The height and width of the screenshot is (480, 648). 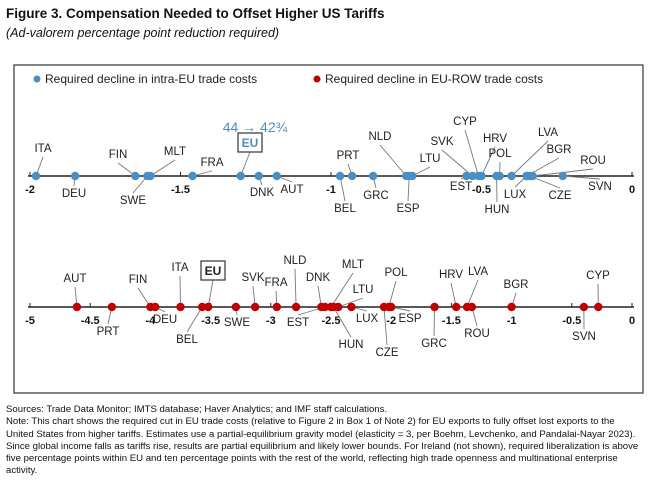 I want to click on point-label-bgr: BGR, so click(x=559, y=150).